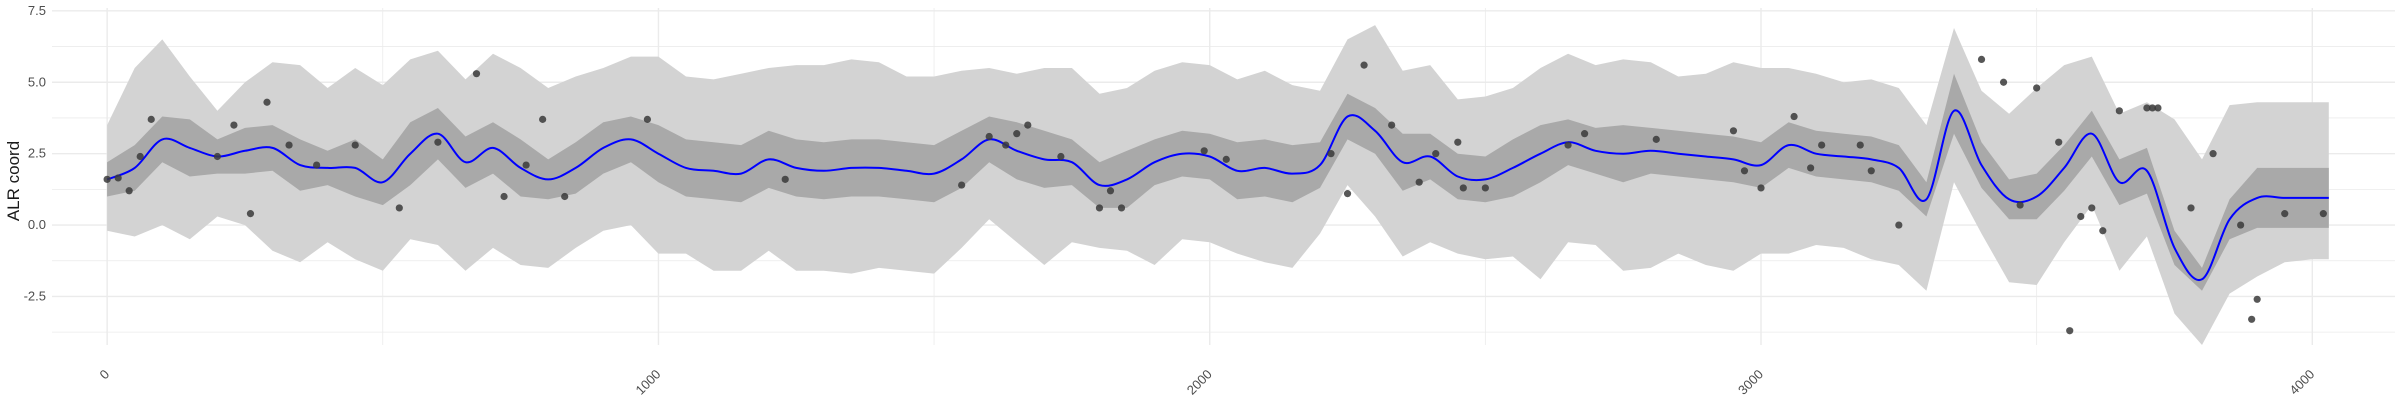  Describe the element at coordinates (37, 224) in the screenshot. I see `y-tick-label: 0.0` at that location.